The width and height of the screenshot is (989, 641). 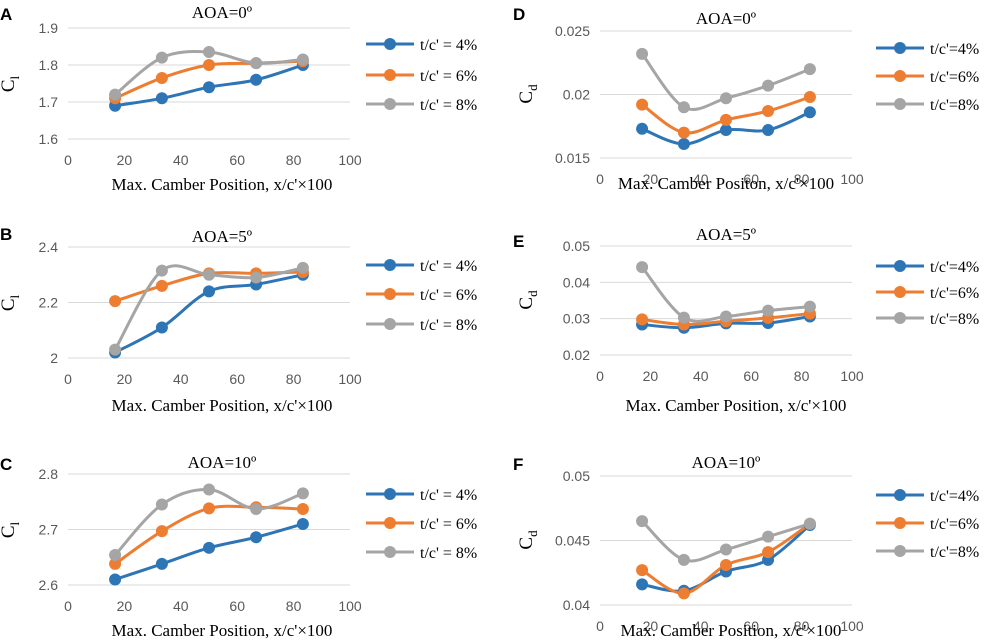 What do you see at coordinates (576, 246) in the screenshot?
I see `y-tick-label: 0.05` at bounding box center [576, 246].